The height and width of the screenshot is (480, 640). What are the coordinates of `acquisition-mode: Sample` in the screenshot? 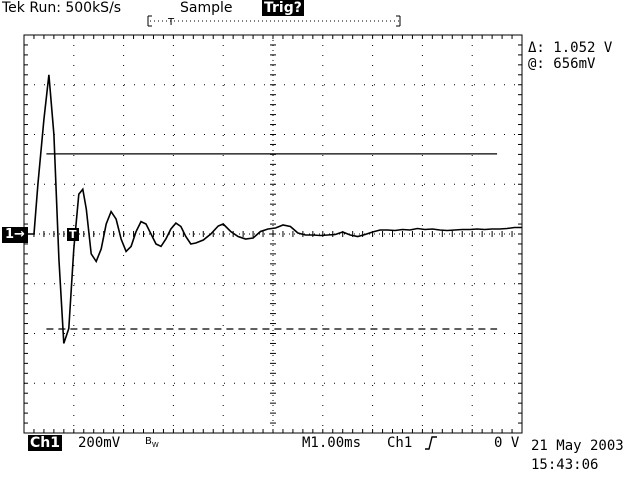 It's located at (206, 8).